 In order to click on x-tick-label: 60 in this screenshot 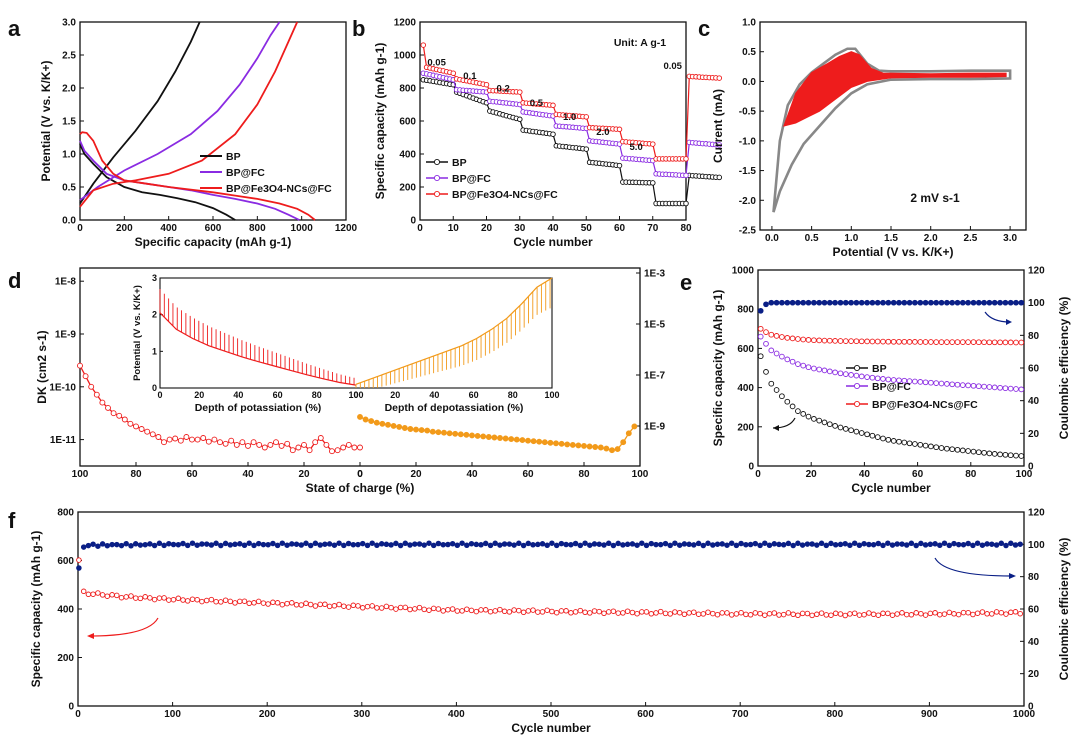, I will do `click(528, 474)`.